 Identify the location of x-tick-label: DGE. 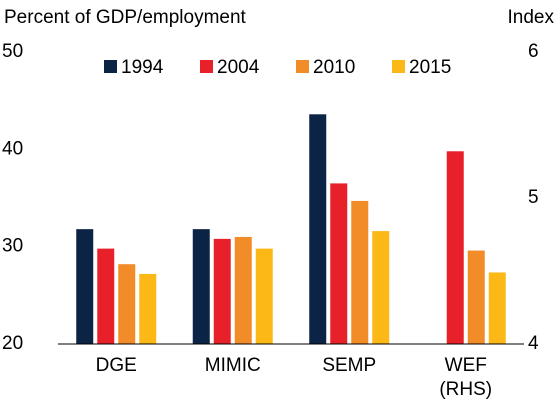
(116, 365).